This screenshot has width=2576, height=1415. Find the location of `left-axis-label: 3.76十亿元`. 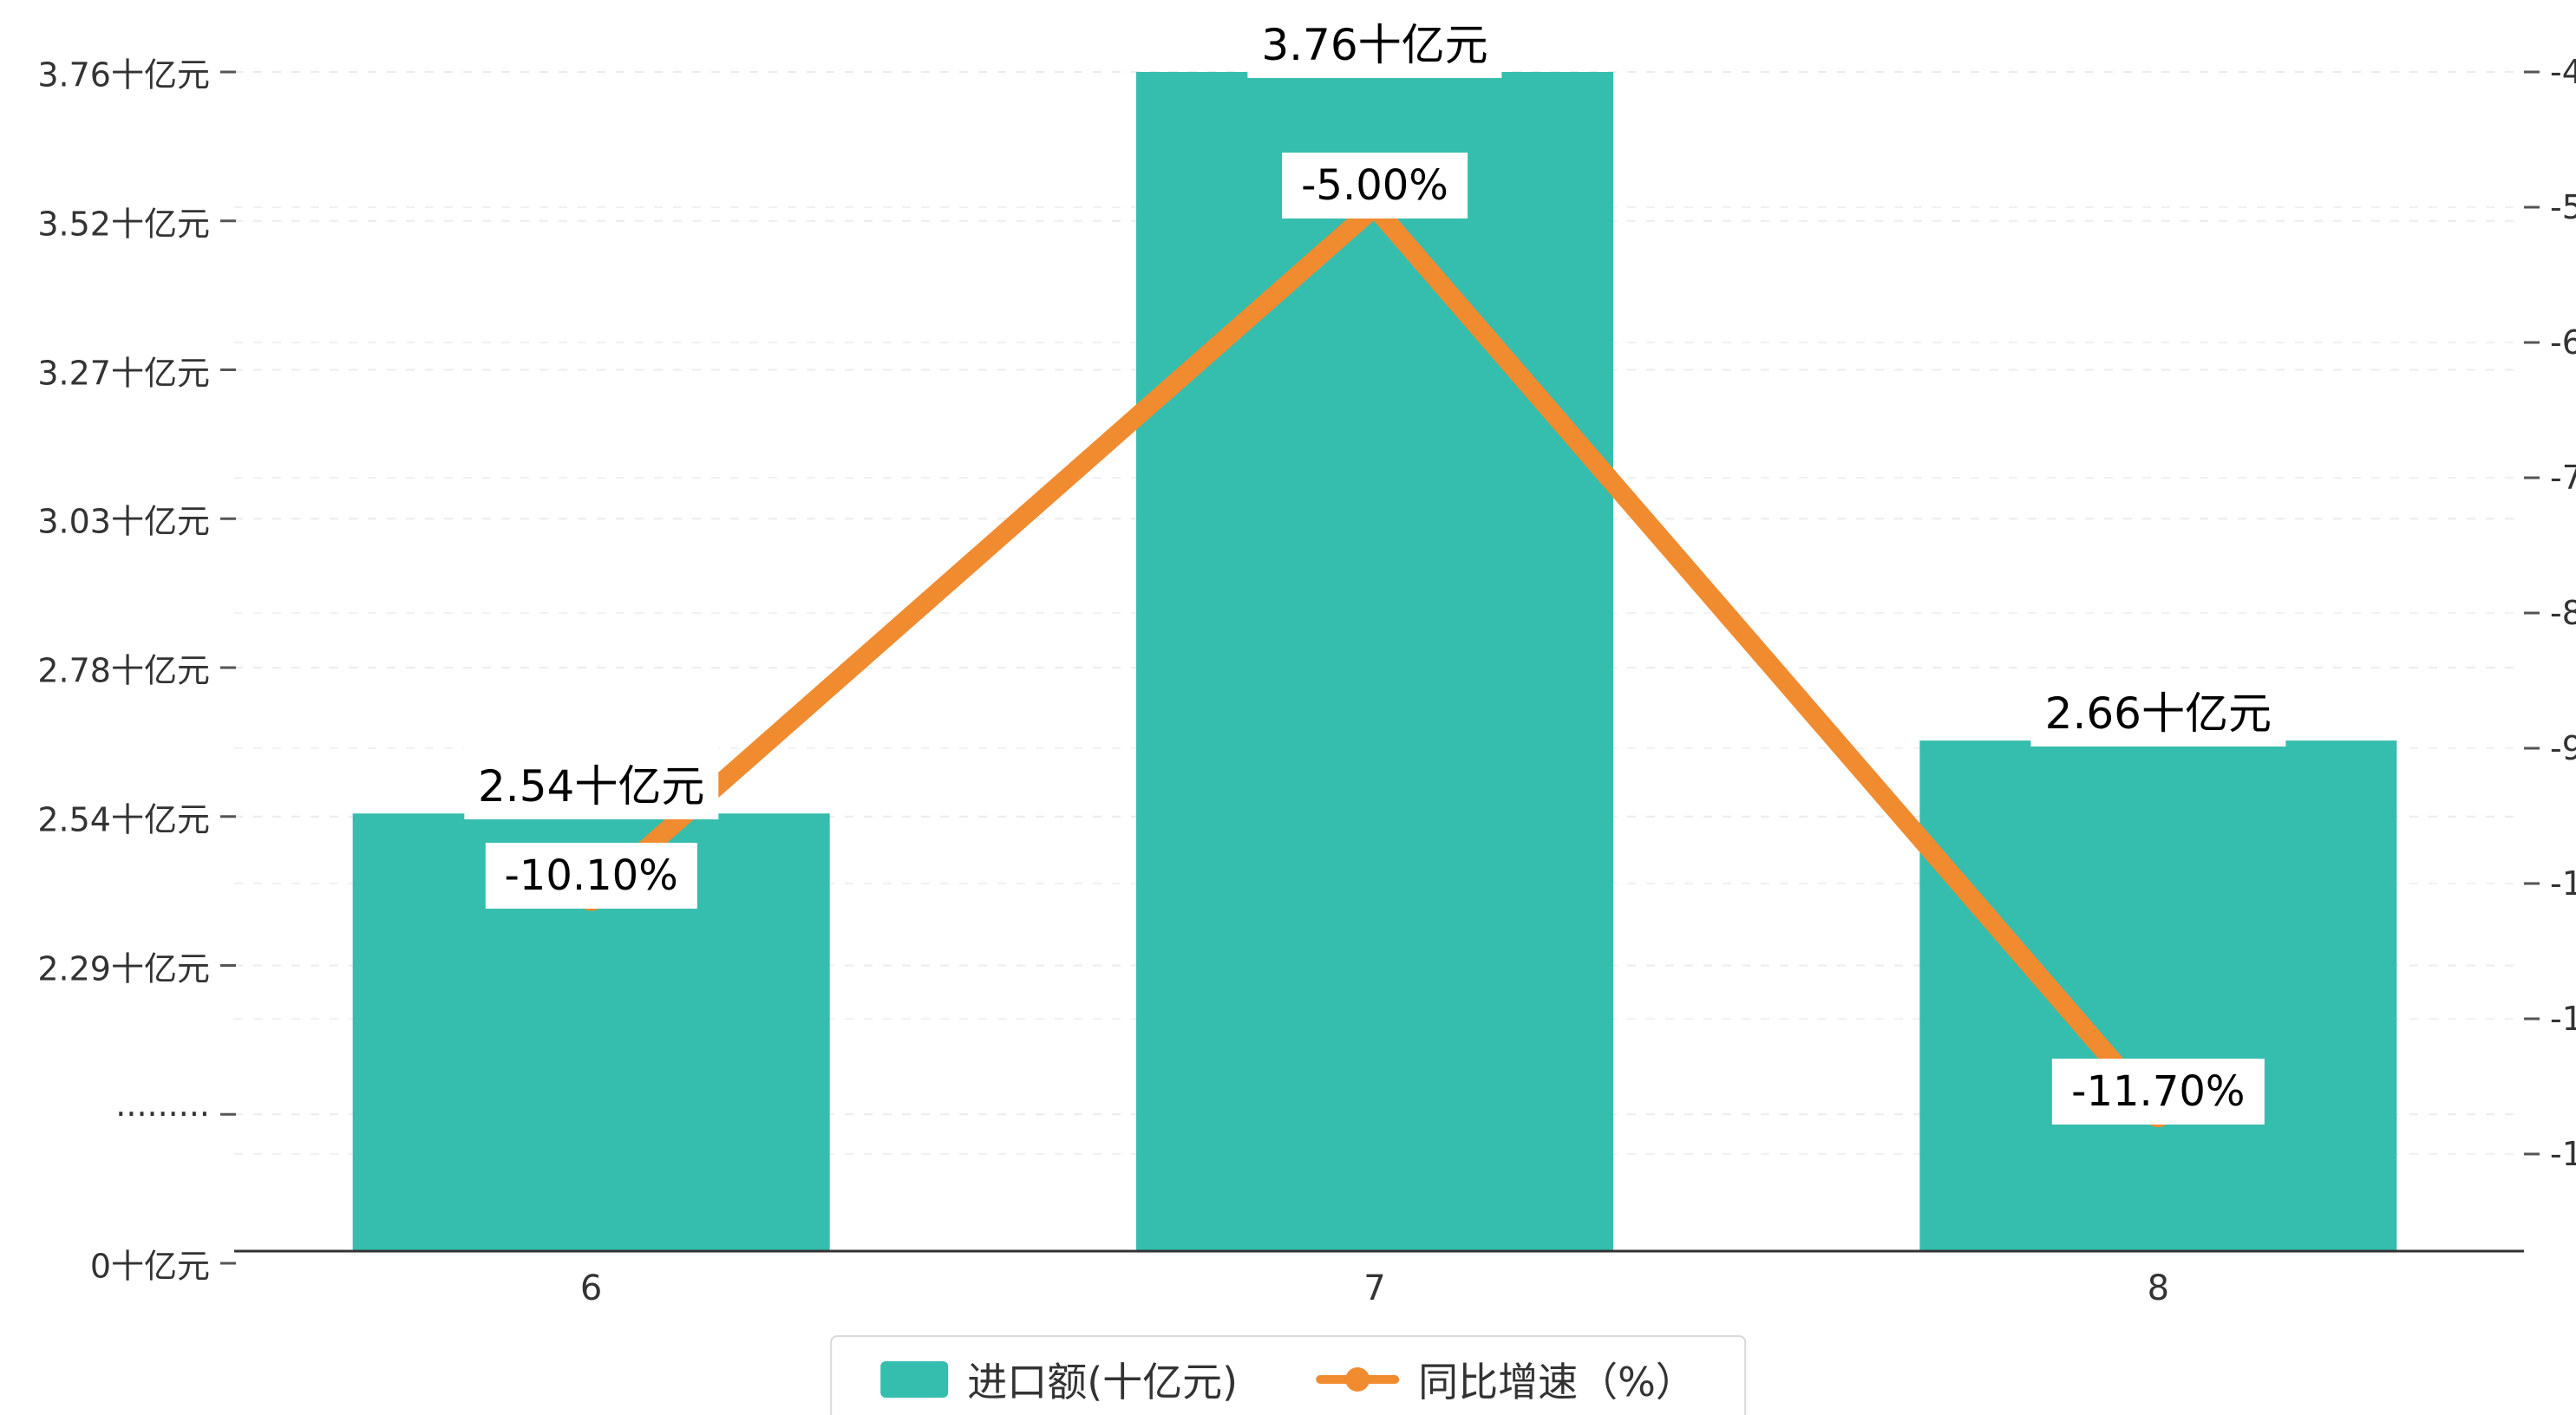

left-axis-label: 3.76十亿元 is located at coordinates (123, 75).